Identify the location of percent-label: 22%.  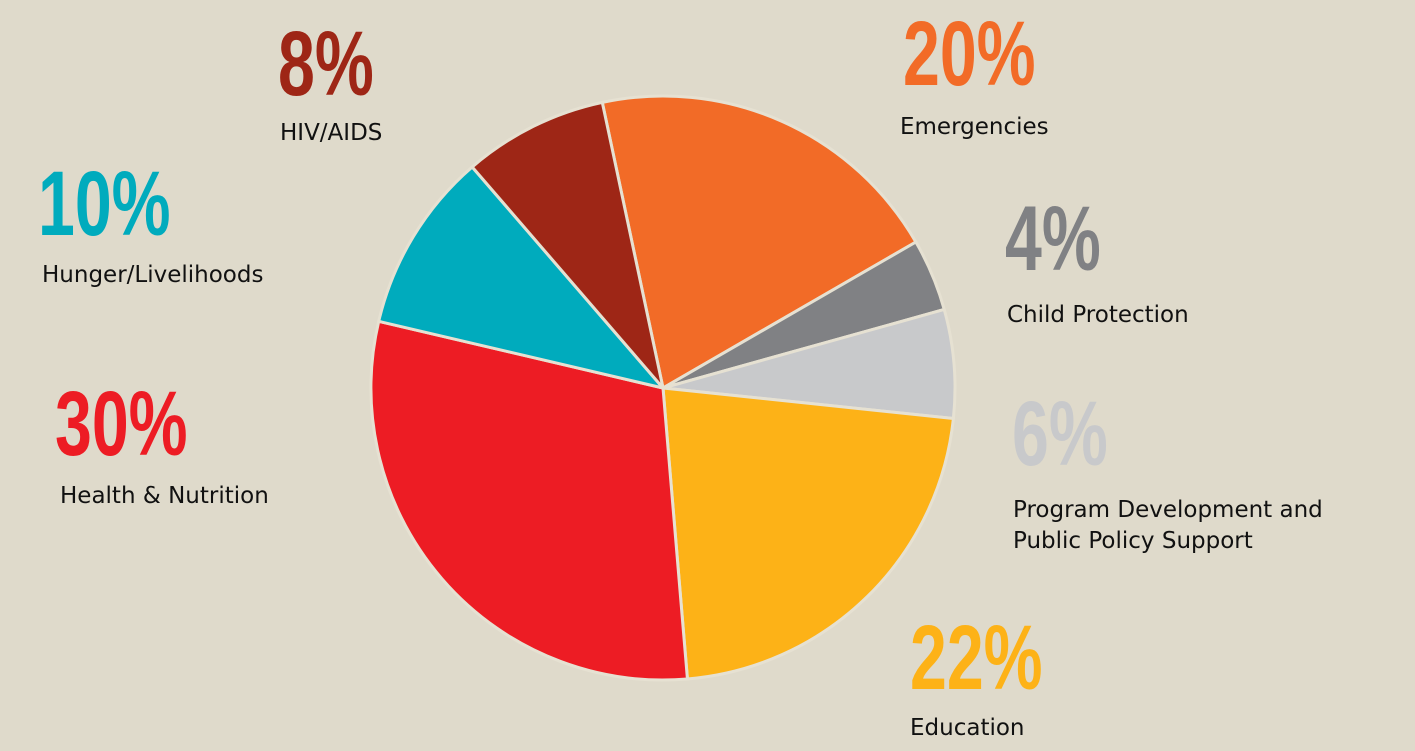
(976, 658).